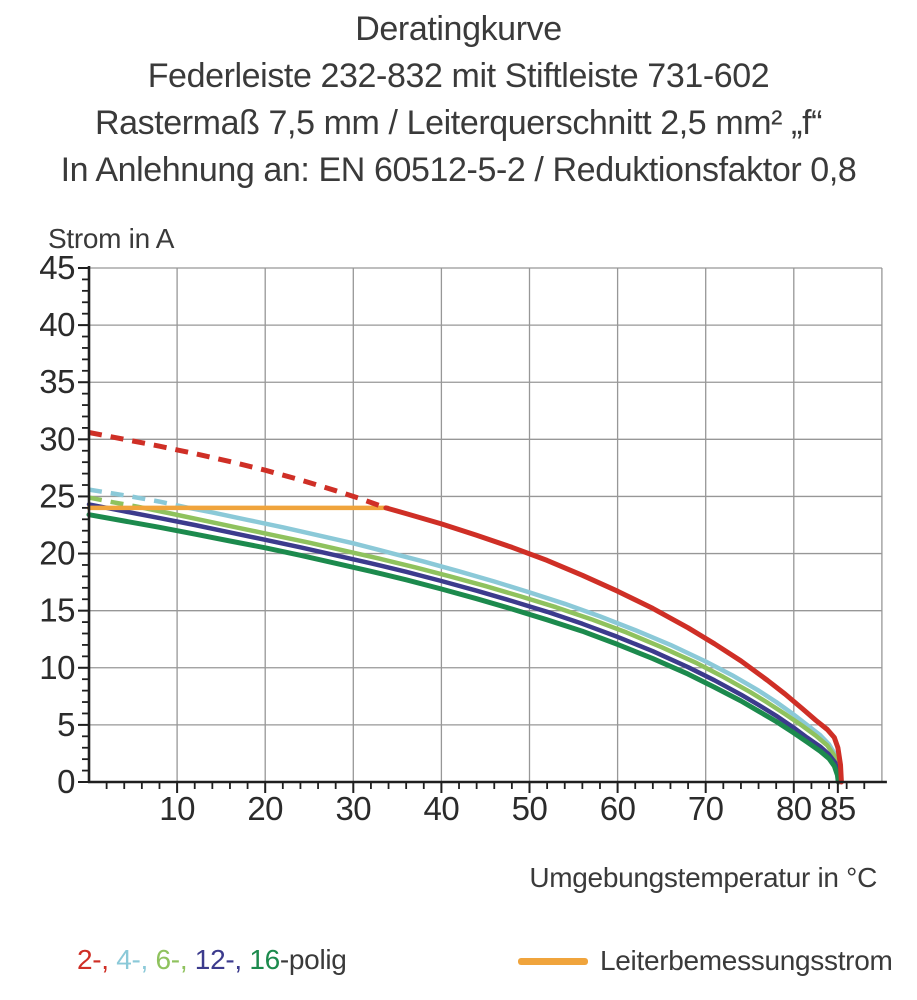 This screenshot has height=1000, width=917. I want to click on series-2-polig-solid-line, so click(613, 645).